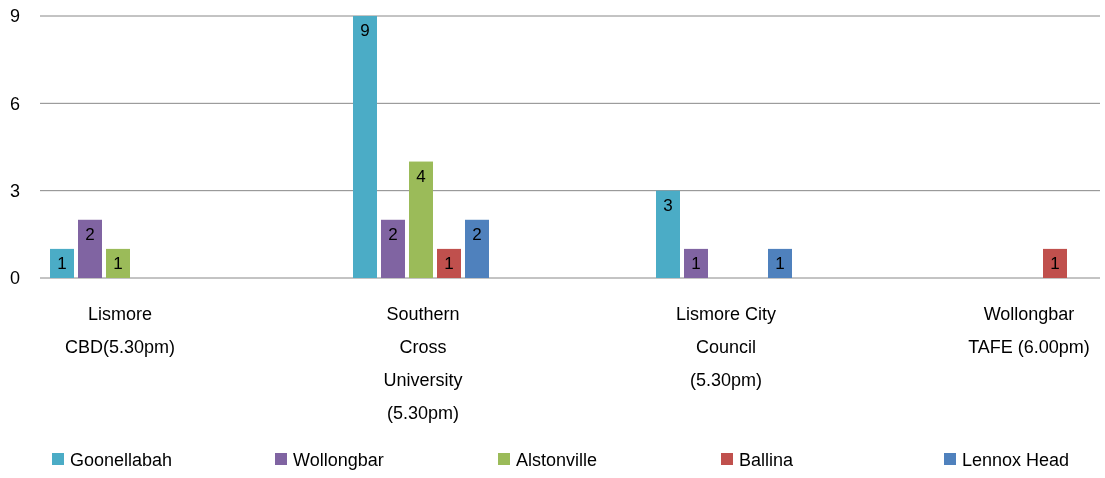  I want to click on x-tick-label: Lismore City Council (5.30pm), so click(726, 347).